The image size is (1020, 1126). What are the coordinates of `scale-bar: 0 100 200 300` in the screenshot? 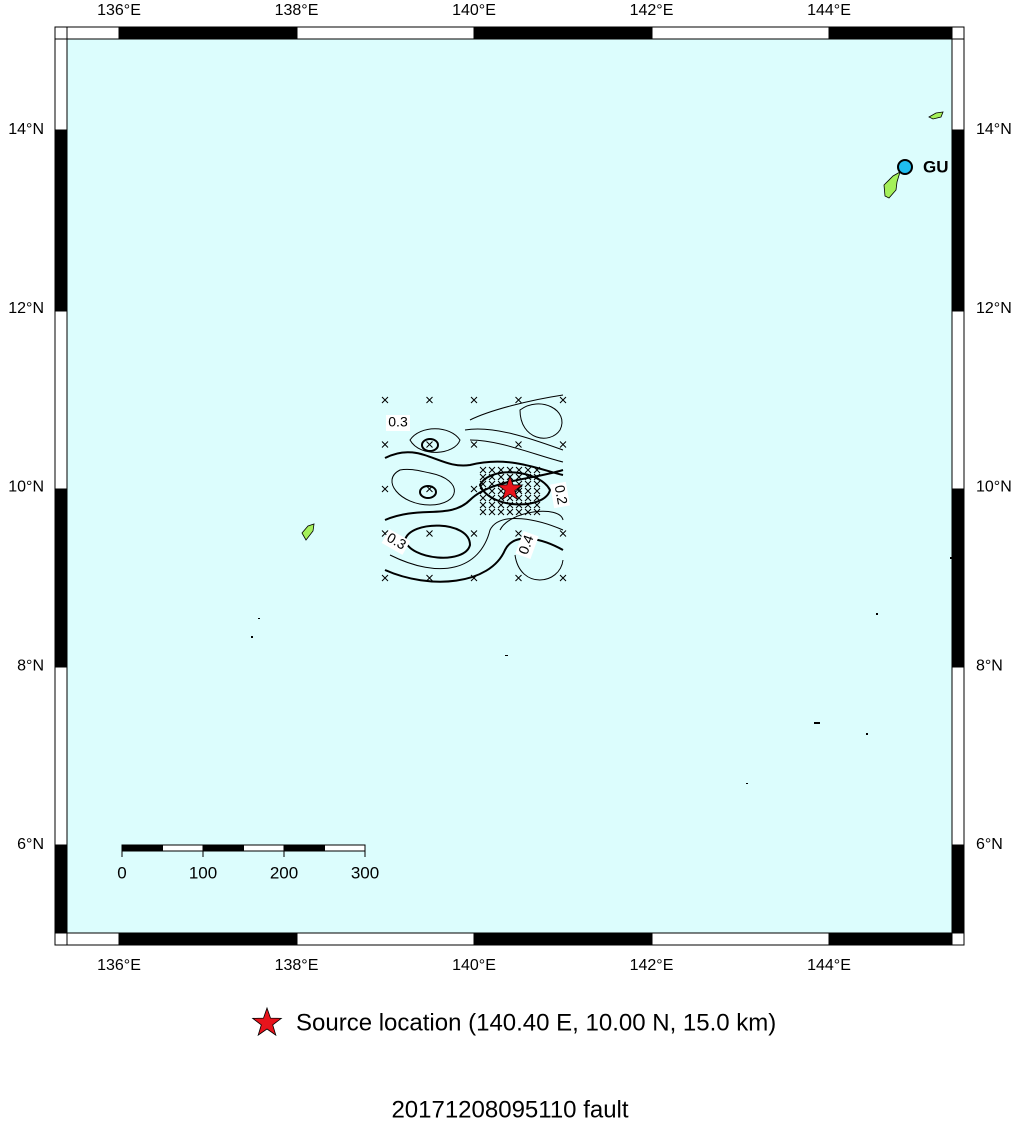 It's located at (248, 863).